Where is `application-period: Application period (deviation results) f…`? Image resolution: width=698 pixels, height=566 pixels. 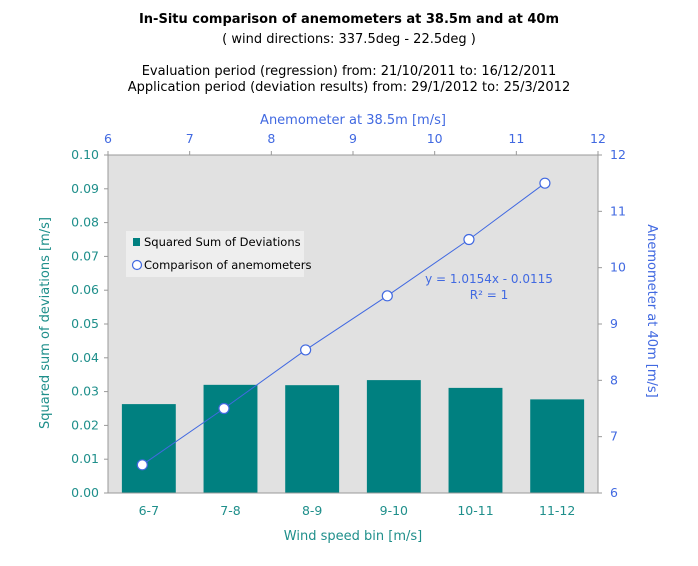 application-period: Application period (deviation results) f… is located at coordinates (349, 87).